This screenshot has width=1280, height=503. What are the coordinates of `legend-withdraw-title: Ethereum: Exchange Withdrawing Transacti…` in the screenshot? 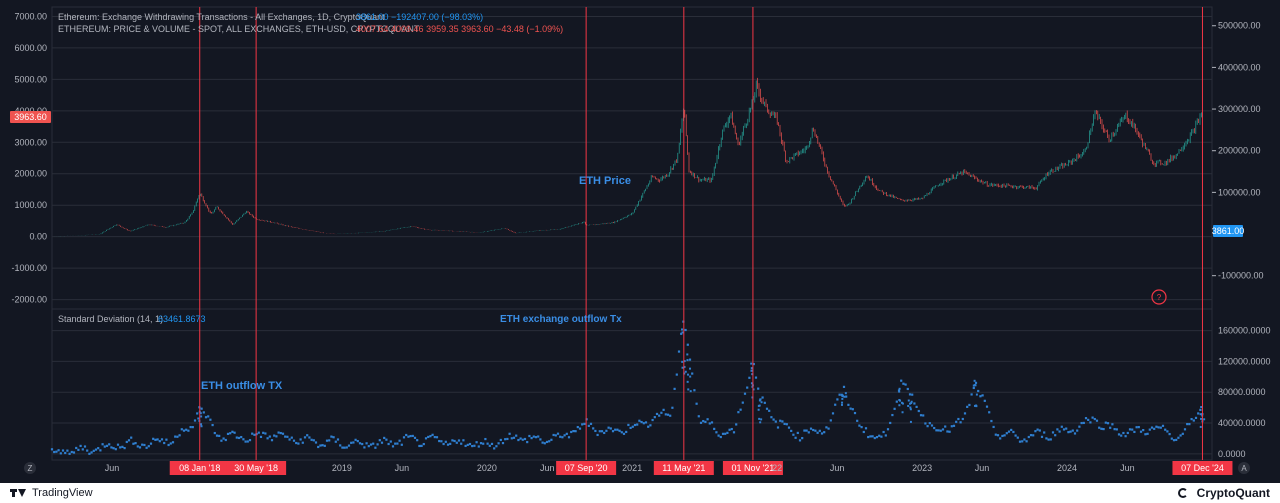 It's located at (221, 17).